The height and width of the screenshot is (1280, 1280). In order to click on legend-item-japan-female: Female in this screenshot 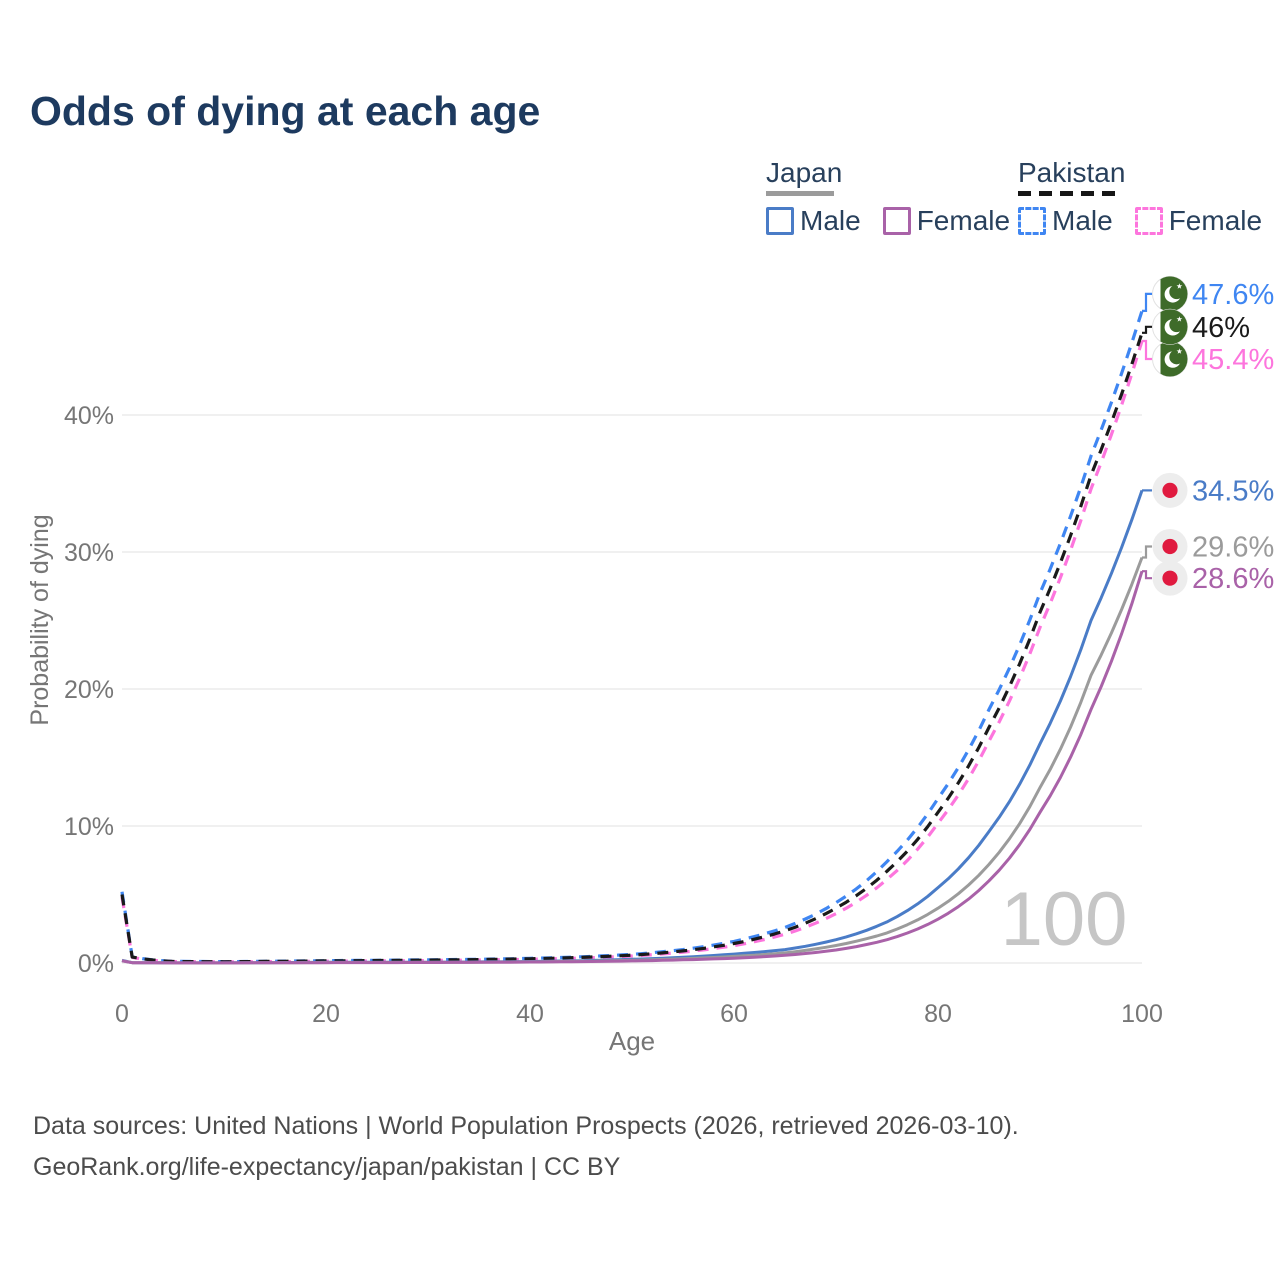, I will do `click(946, 220)`.